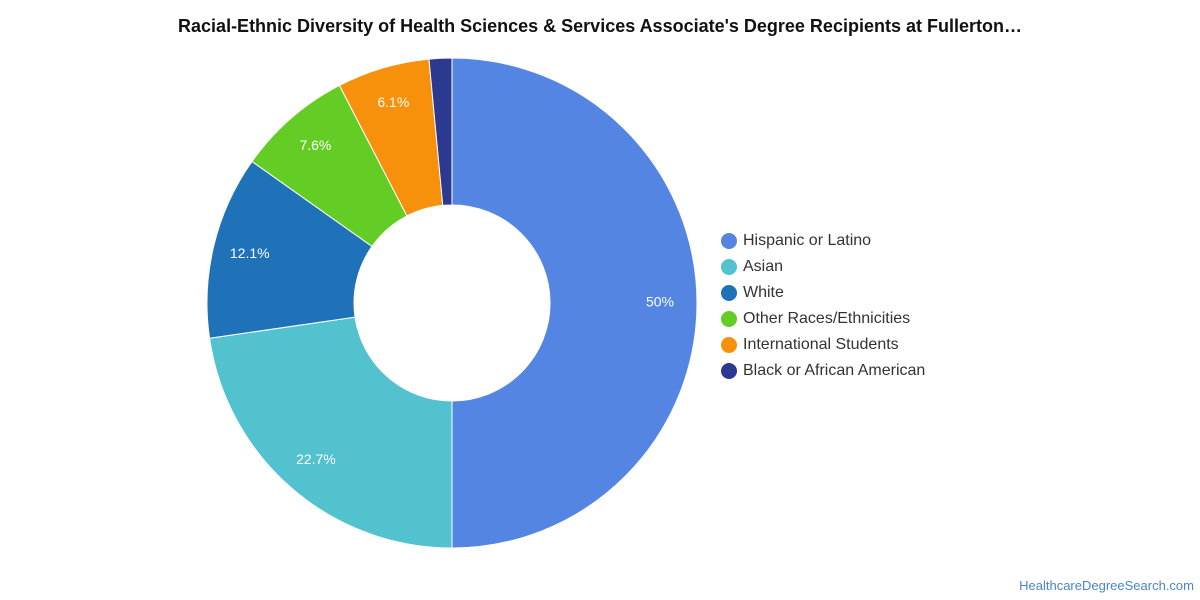  Describe the element at coordinates (1106, 585) in the screenshot. I see `source-link: HealthcareDegreeSearch.com` at that location.